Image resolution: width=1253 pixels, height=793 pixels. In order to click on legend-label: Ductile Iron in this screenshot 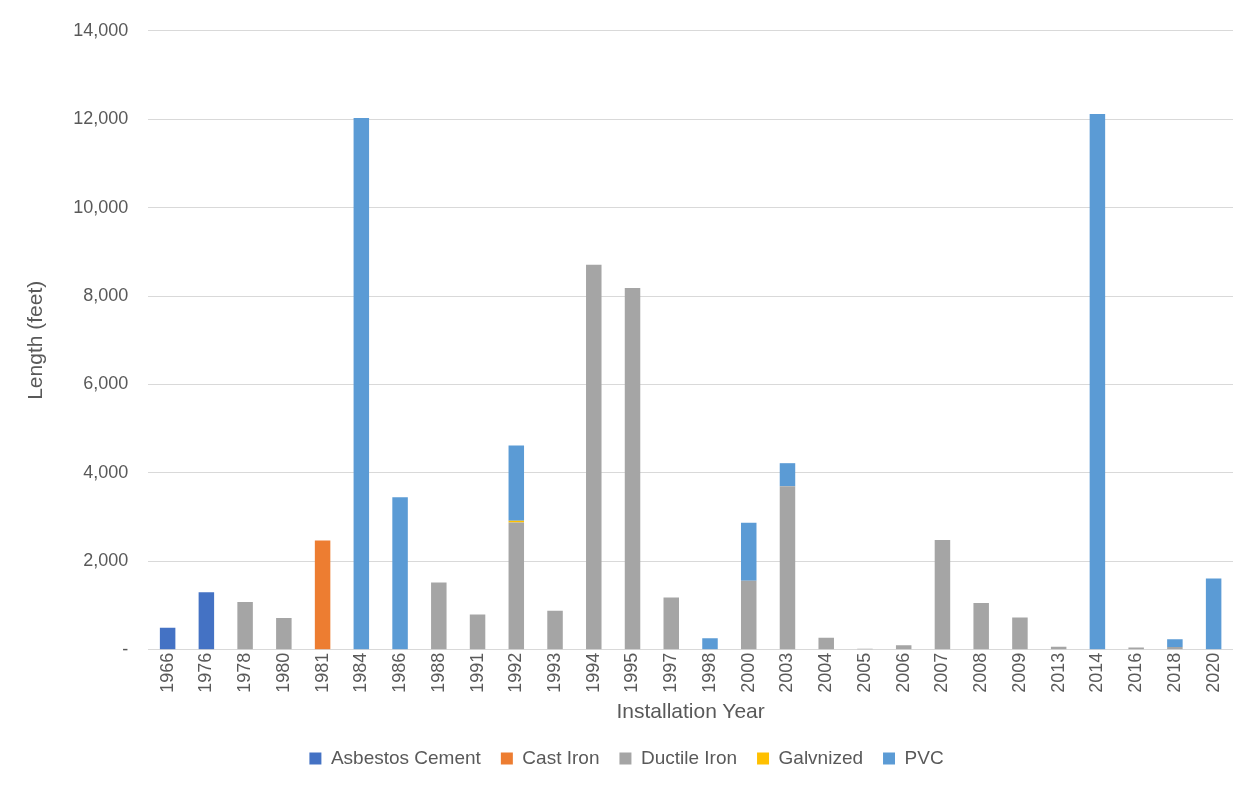, I will do `click(689, 757)`.